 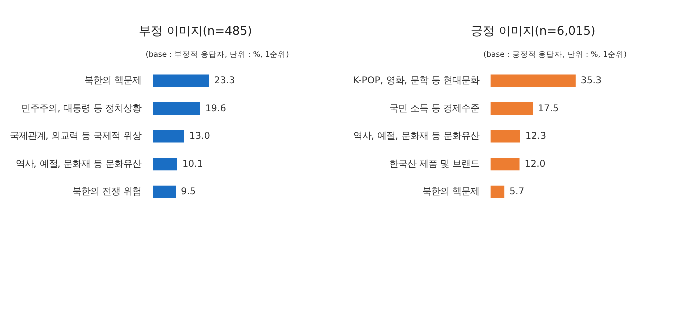 What do you see at coordinates (434, 164) in the screenshot?
I see `y-tick-label: 한국산 제품 및 브랜드` at bounding box center [434, 164].